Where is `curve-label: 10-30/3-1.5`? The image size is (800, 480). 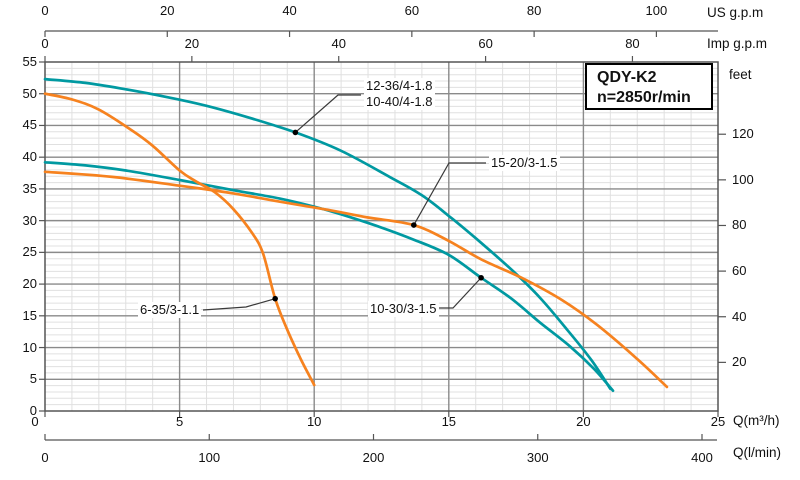
curve-label: 10-30/3-1.5 is located at coordinates (403, 309).